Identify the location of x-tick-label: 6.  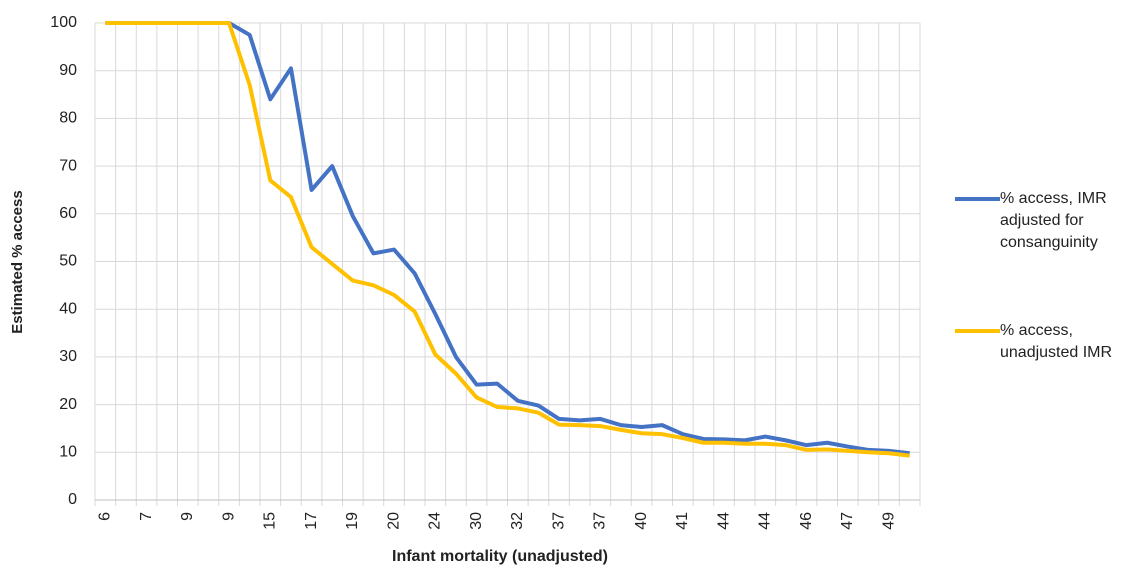
(105, 516).